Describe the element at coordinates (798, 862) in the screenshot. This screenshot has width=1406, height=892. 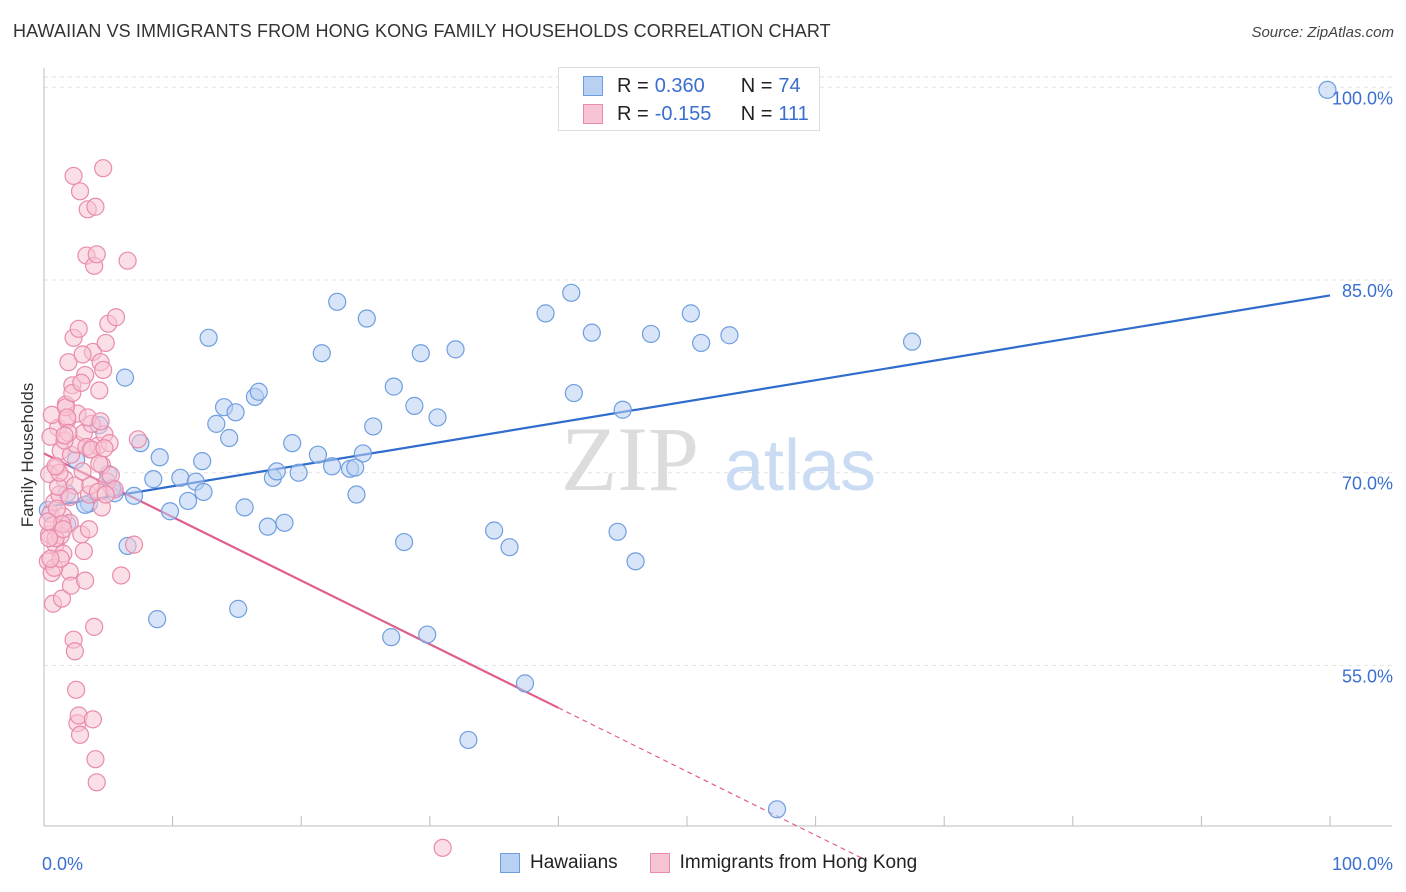
I see `legend-label-hongkong: Immigrants from Hong Kong` at that location.